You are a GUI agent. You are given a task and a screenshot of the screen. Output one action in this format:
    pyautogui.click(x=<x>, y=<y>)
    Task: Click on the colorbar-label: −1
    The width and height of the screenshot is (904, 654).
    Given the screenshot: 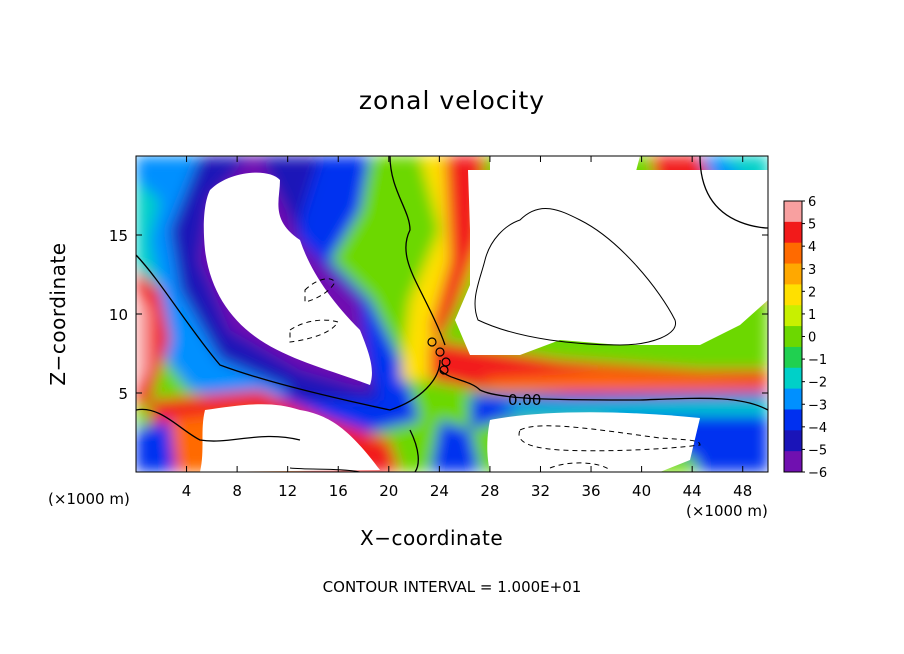 What is the action you would take?
    pyautogui.click(x=817, y=360)
    